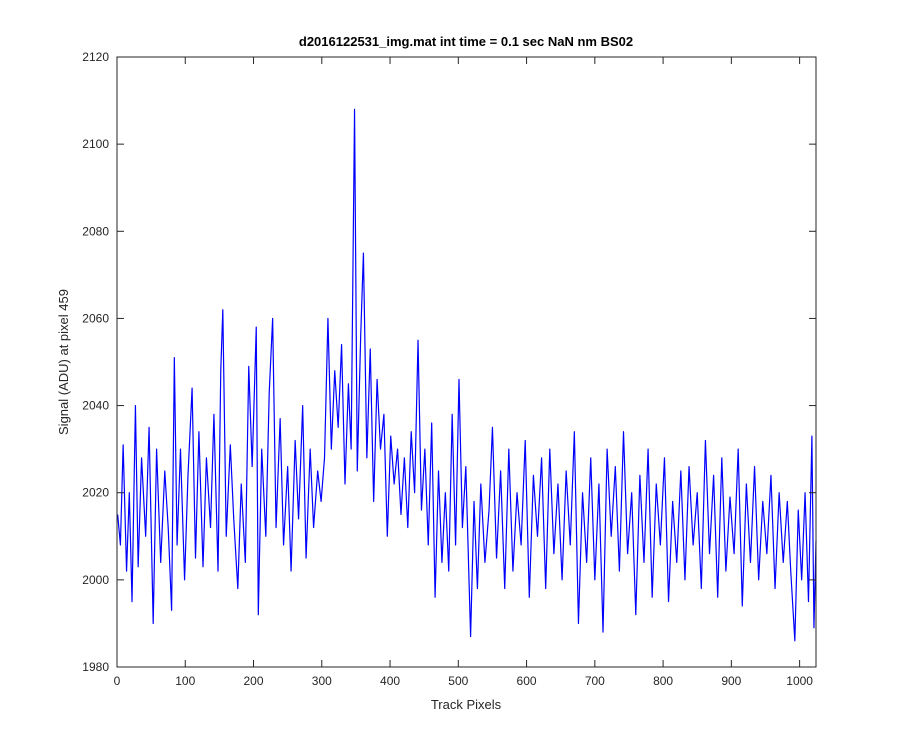 The image size is (900, 750). I want to click on x-tick-label: 500, so click(458, 681).